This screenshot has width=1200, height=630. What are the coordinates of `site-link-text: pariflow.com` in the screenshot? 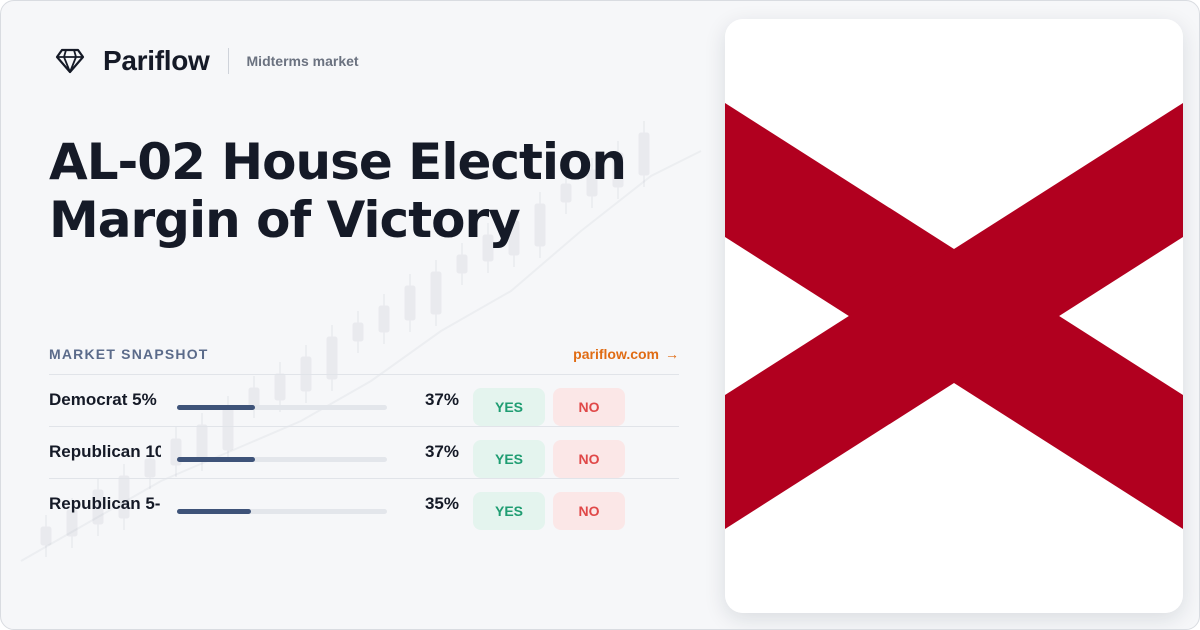 It's located at (616, 354).